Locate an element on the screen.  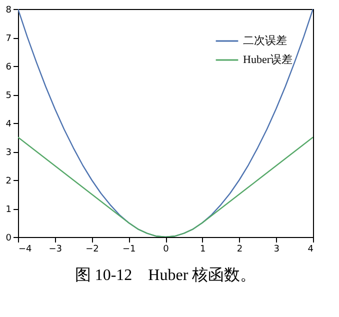
y-tick-label: 0 is located at coordinates (9, 239).